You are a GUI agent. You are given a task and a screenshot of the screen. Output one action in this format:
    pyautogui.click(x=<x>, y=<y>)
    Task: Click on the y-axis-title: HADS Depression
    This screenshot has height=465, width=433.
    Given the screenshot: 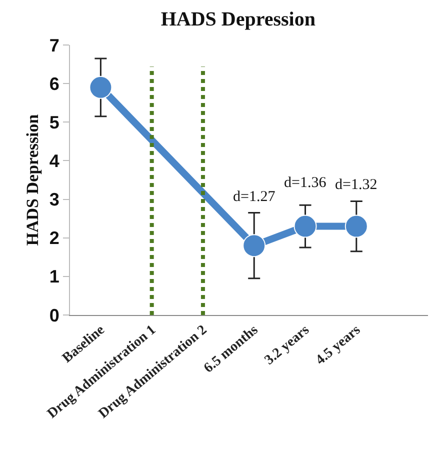 What is the action you would take?
    pyautogui.click(x=32, y=180)
    